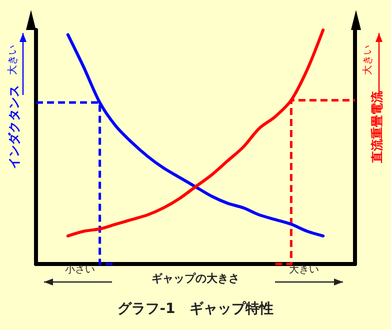 This screenshot has width=391, height=330. What do you see at coordinates (196, 308) in the screenshot?
I see `text: グラフ-1 ギャップ特性` at bounding box center [196, 308].